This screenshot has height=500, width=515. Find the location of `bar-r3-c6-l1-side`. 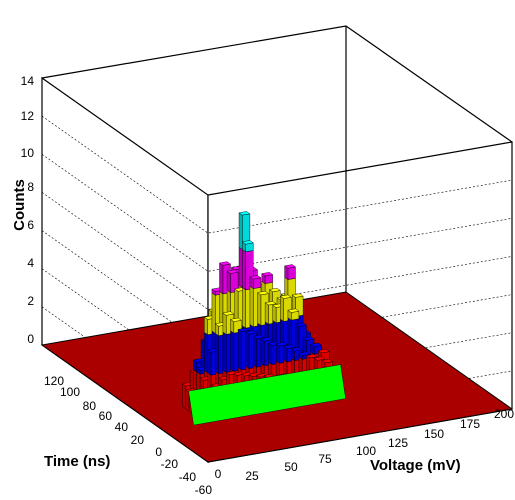

bar-r3-c6-l1-side is located at coordinates (239, 350).